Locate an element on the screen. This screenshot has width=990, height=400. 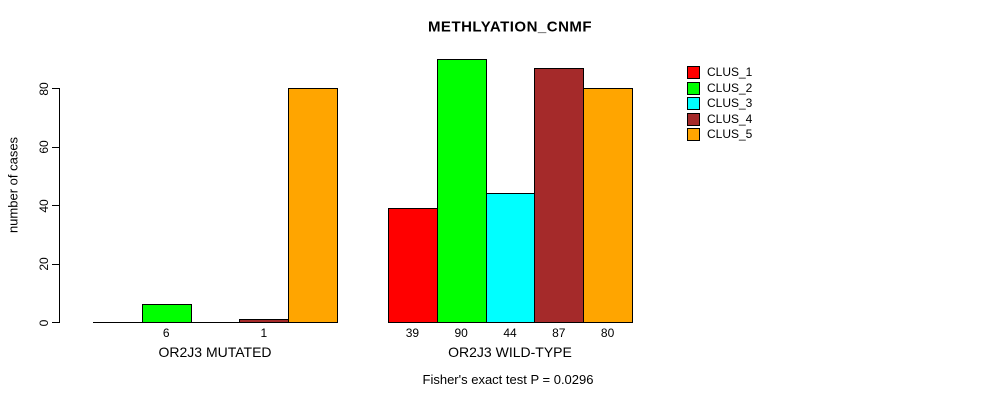
legend-label: CLUS_2 is located at coordinates (730, 87).